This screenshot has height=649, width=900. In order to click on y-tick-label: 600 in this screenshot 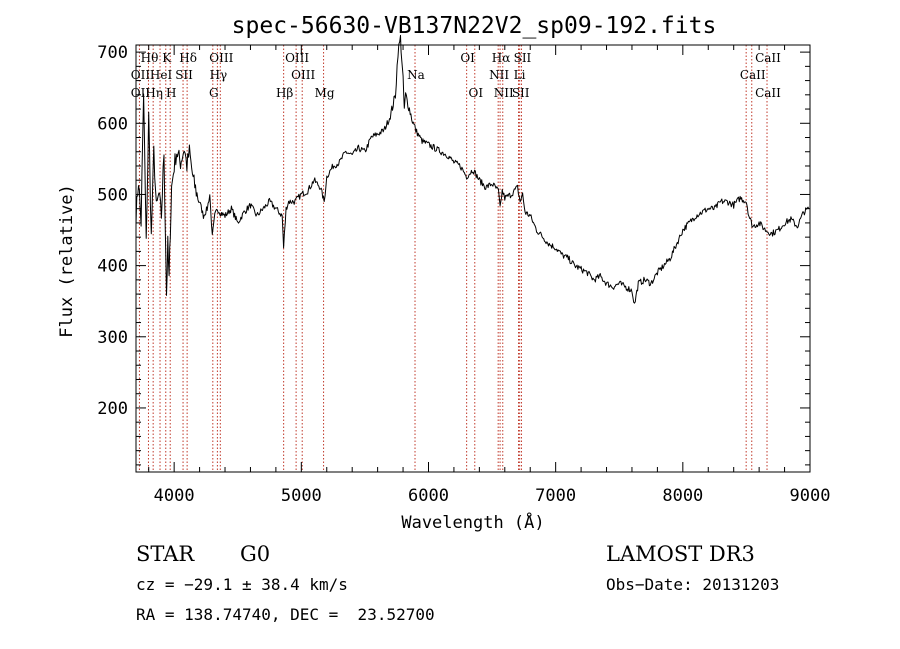, I will do `click(112, 124)`.